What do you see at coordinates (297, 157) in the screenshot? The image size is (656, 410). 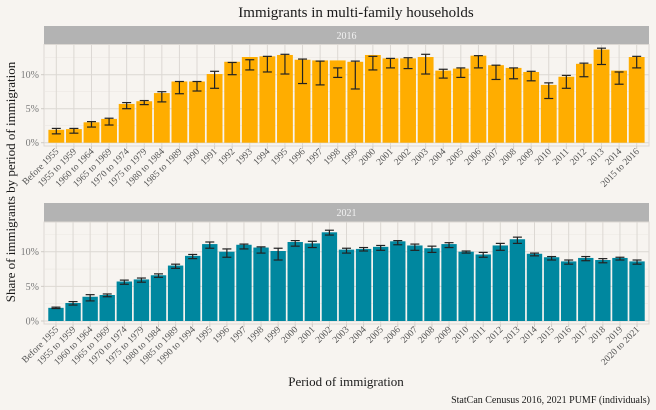 I see `x-tick-label: 1996` at bounding box center [297, 157].